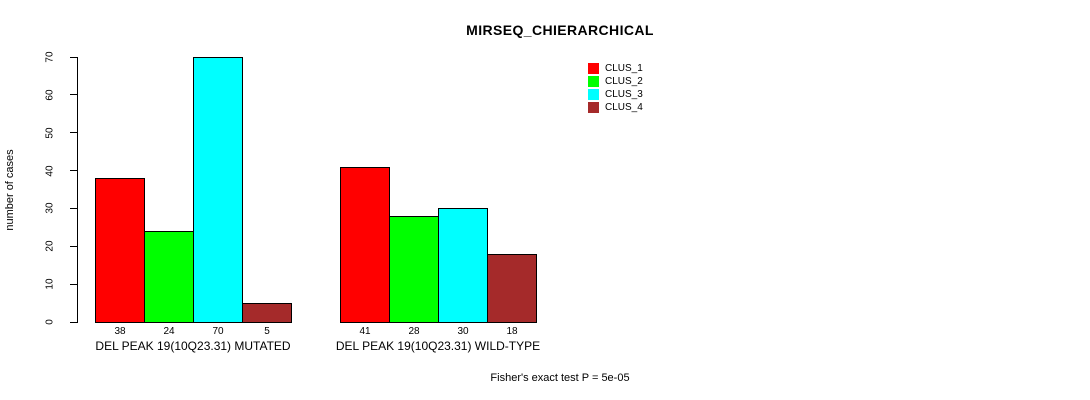 The height and width of the screenshot is (400, 1090). I want to click on legend: CLUS_1 CLUS_2 CLUS_3 CLUS_4, so click(615, 88).